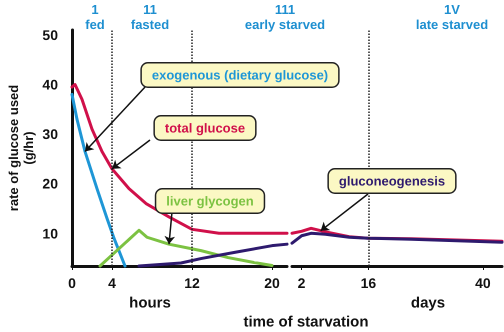 Image resolution: width=504 pixels, height=332 pixels. What do you see at coordinates (21, 148) in the screenshot?
I see `y-axis-title: rate of glucose used (g/hr)` at bounding box center [21, 148].